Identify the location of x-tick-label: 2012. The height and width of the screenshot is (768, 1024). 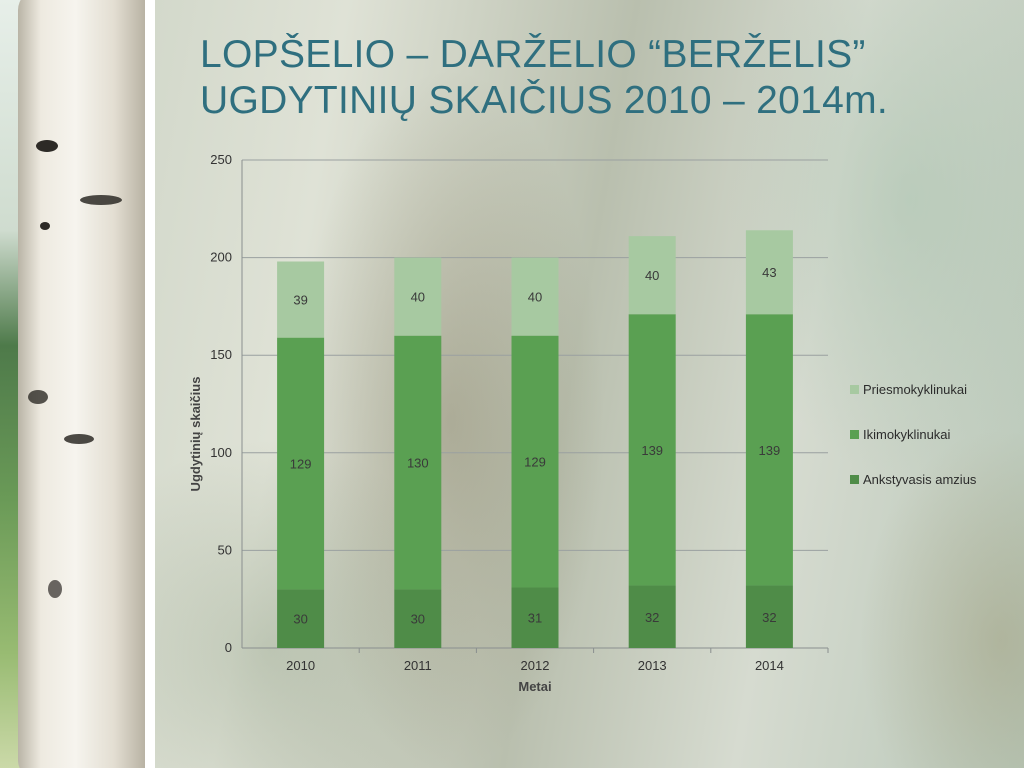
(535, 665).